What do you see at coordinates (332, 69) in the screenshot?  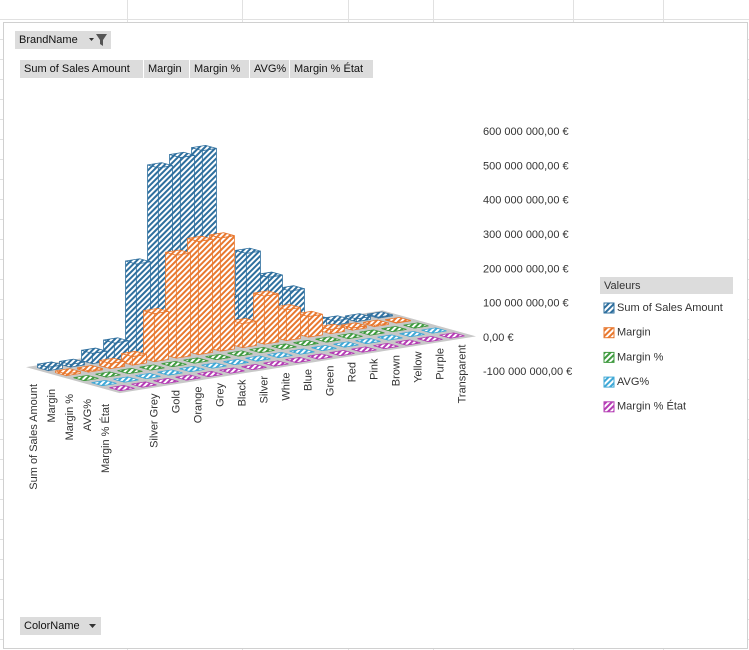 I see `value-field-button: Margin % État` at bounding box center [332, 69].